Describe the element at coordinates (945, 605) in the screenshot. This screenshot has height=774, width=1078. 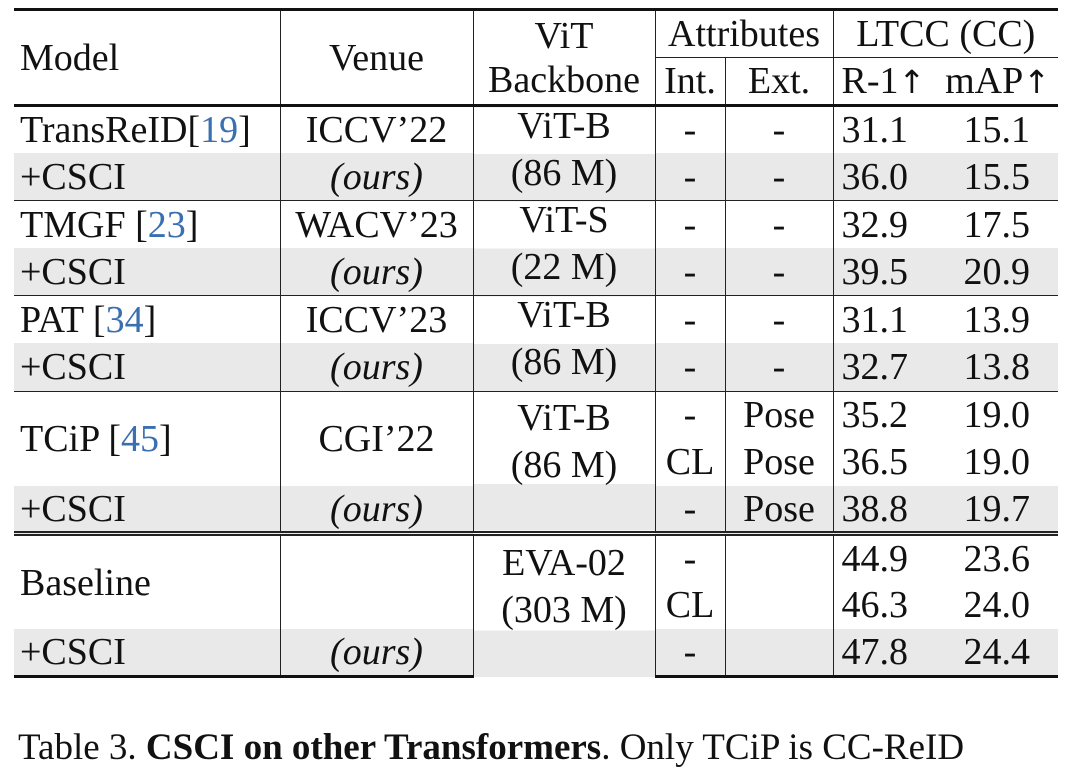
I see `metrics-cell: 46.3 24.0` at that location.